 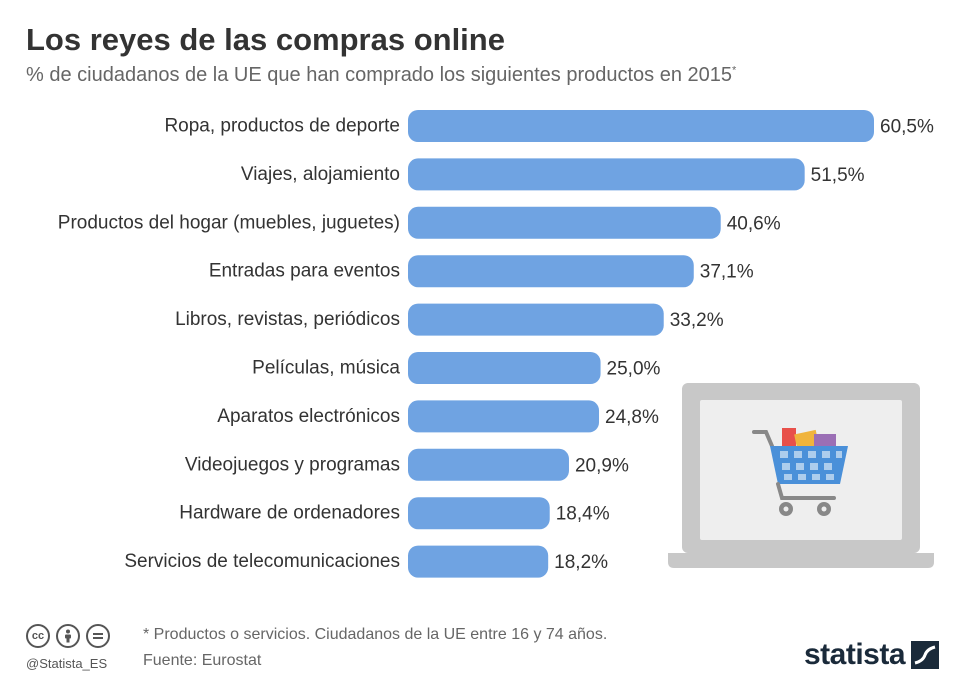 What do you see at coordinates (289, 513) in the screenshot?
I see `category-label: Hardware de ordenadores` at bounding box center [289, 513].